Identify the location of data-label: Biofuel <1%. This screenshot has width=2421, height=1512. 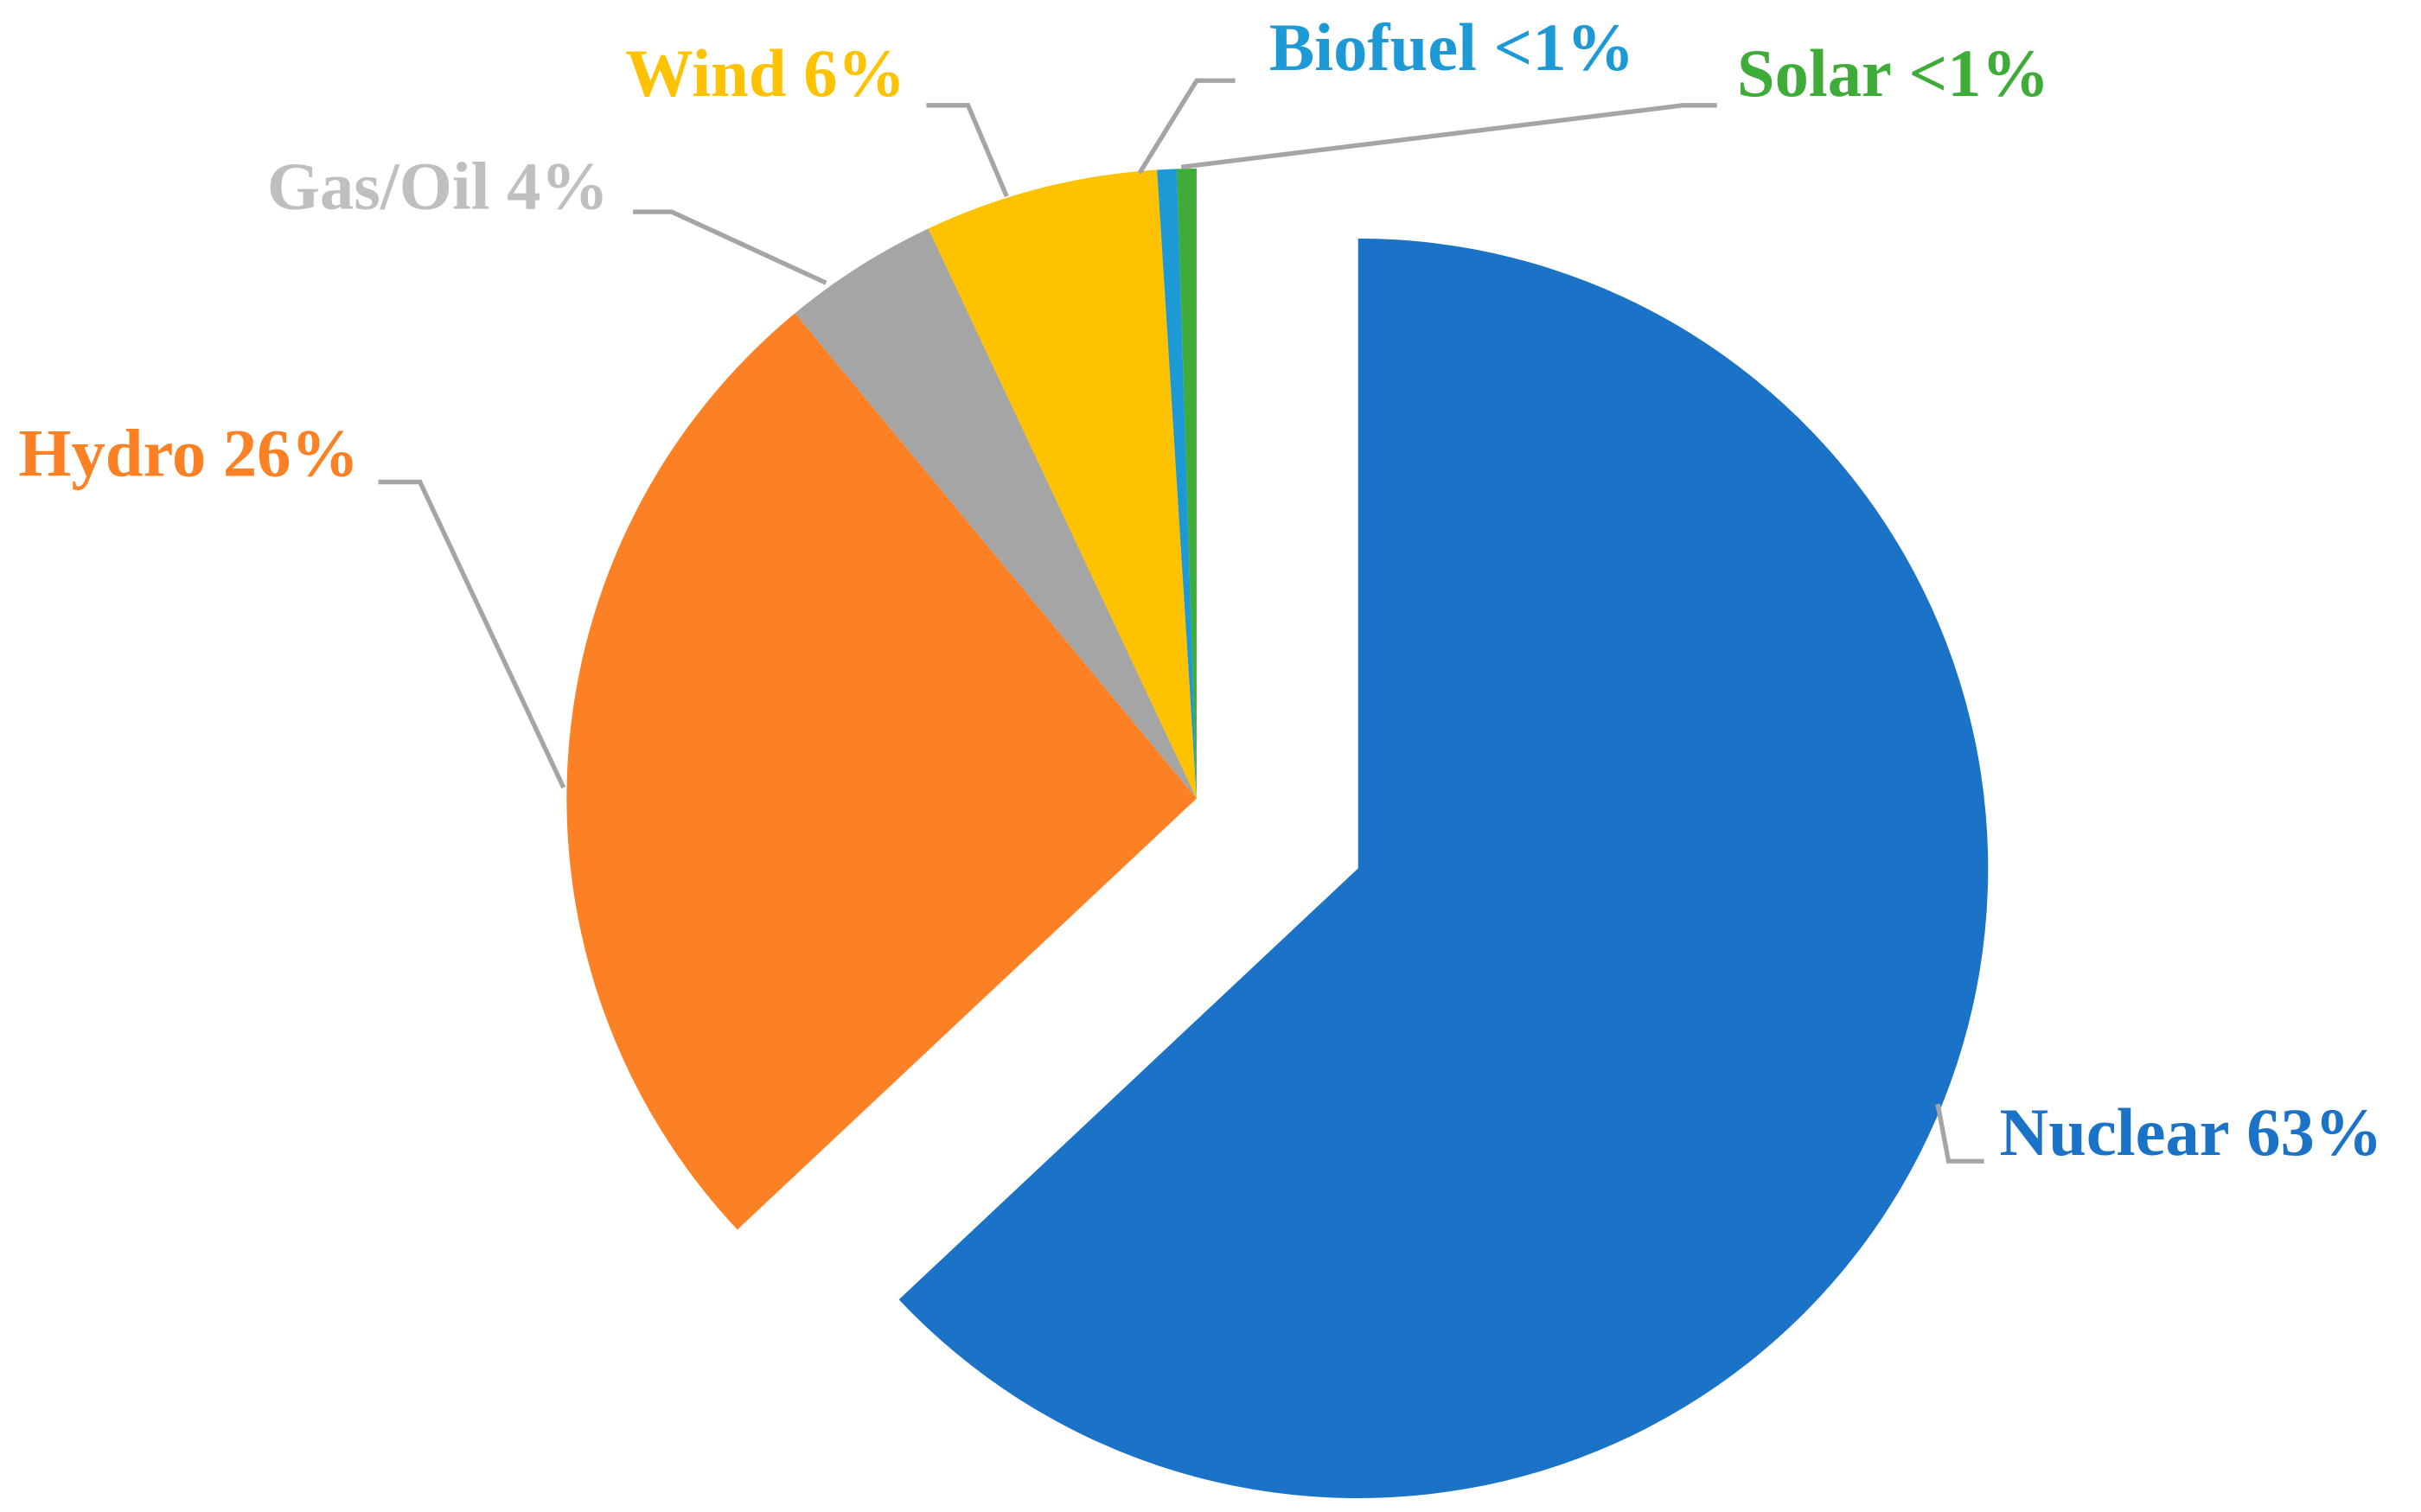
(1451, 47).